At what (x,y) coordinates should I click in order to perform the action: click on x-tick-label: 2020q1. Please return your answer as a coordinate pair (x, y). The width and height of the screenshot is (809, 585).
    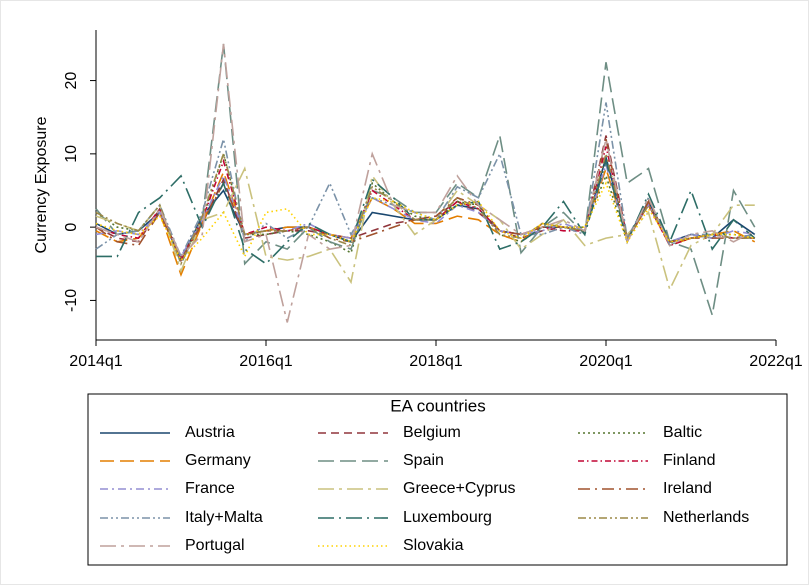
    Looking at the image, I should click on (605, 361).